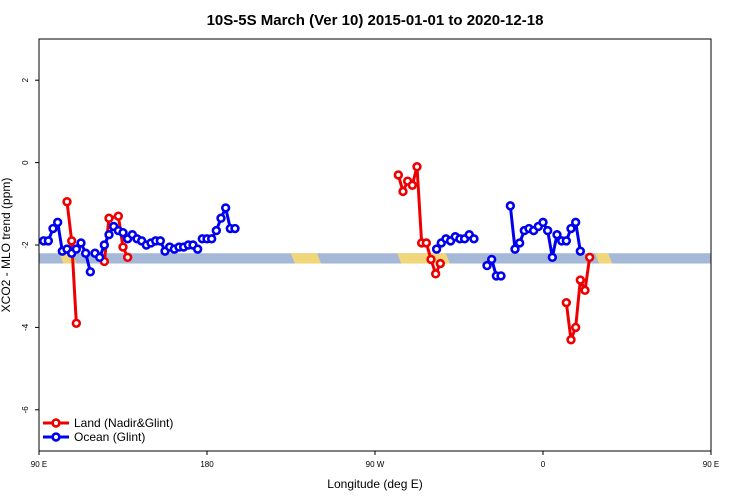 The height and width of the screenshot is (500, 750). I want to click on x-tick-label: 0, so click(543, 464).